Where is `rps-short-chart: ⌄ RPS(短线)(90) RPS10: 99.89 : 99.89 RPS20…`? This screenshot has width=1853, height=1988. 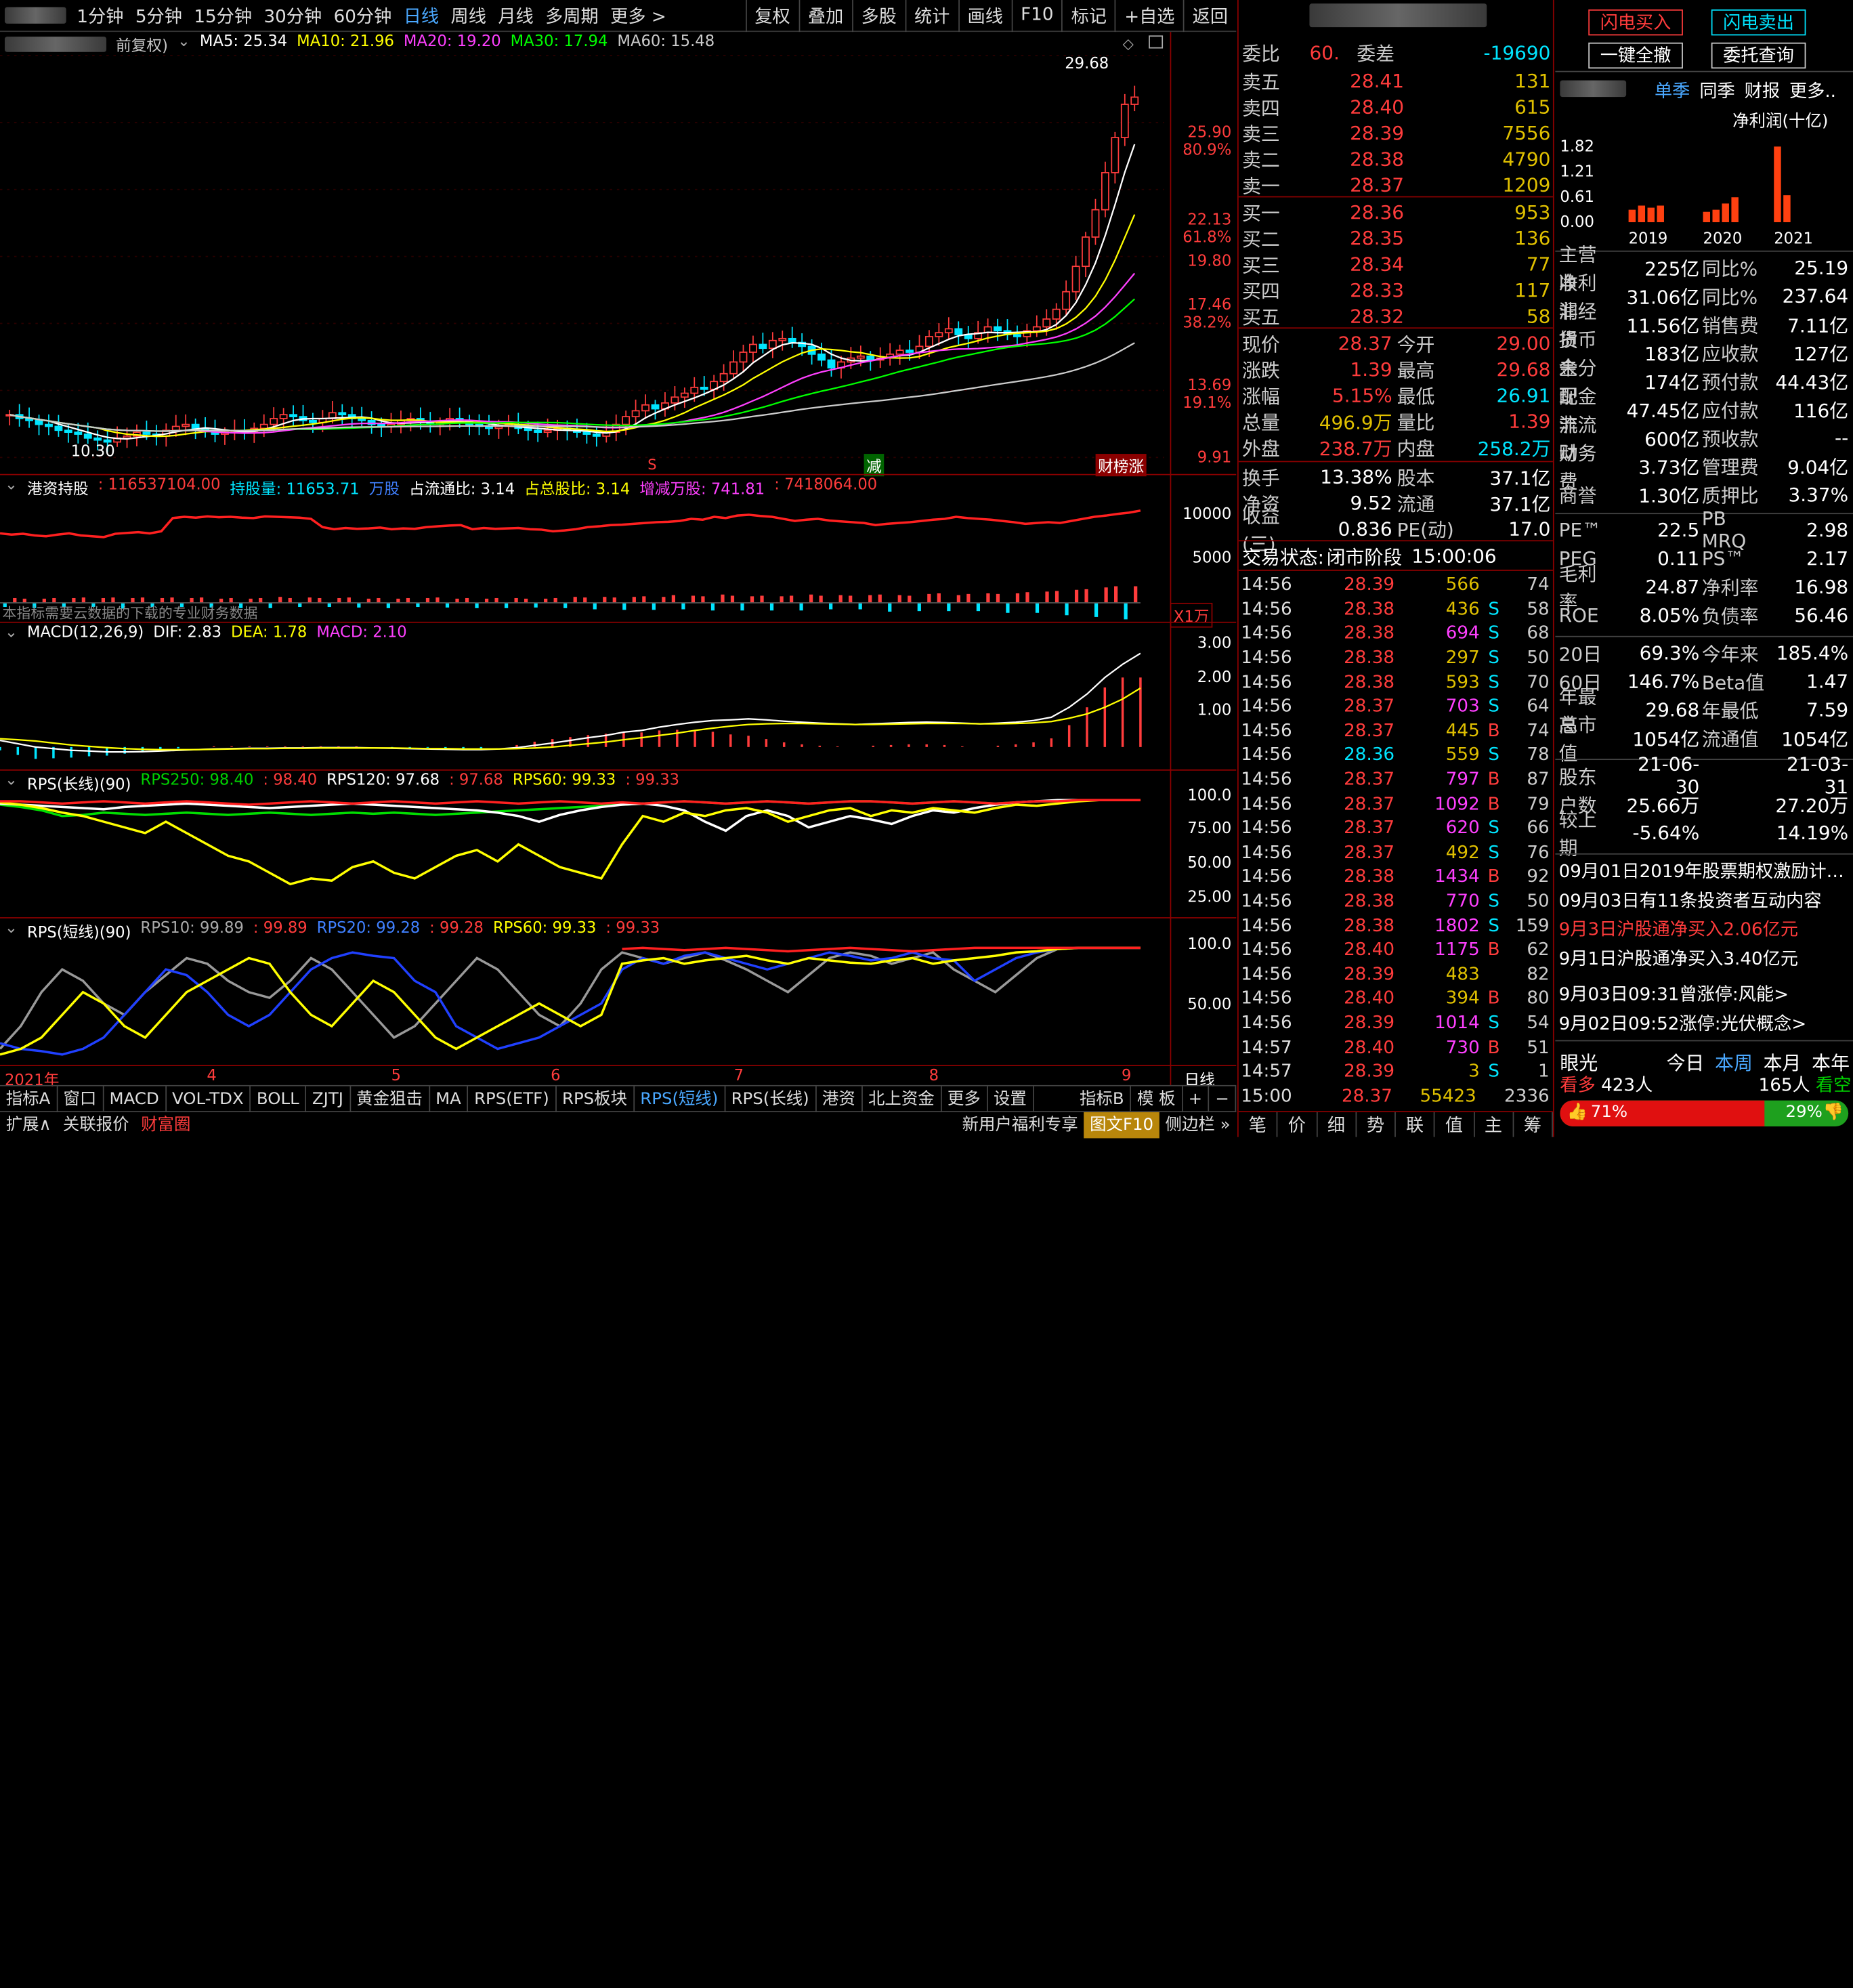 rps-short-chart: ⌄ RPS(短线)(90) RPS10: 99.89 : 99.89 RPS20… is located at coordinates (618, 991).